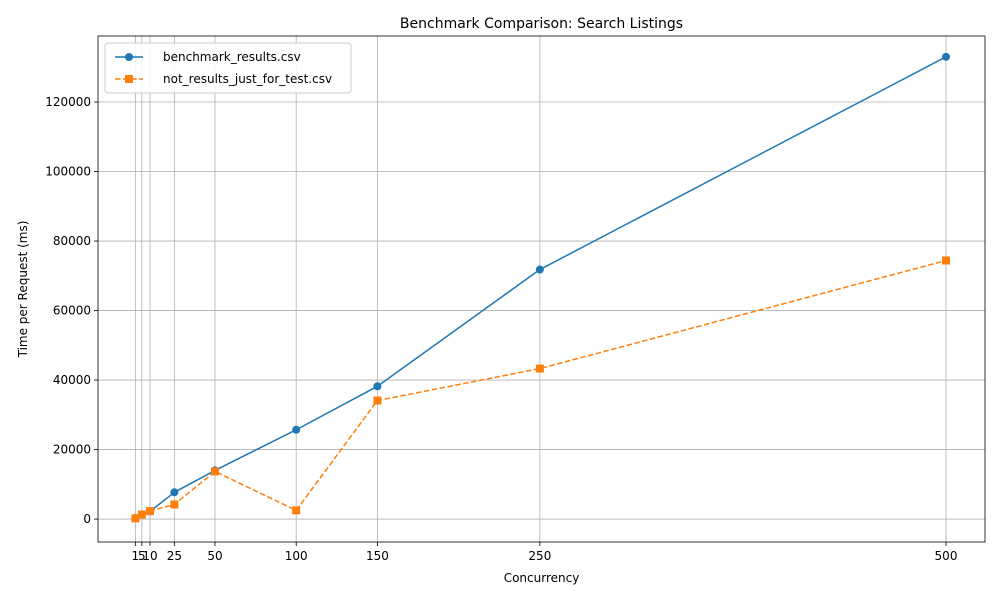 The image size is (1000, 600). I want to click on x-tick-label: 50, so click(214, 556).